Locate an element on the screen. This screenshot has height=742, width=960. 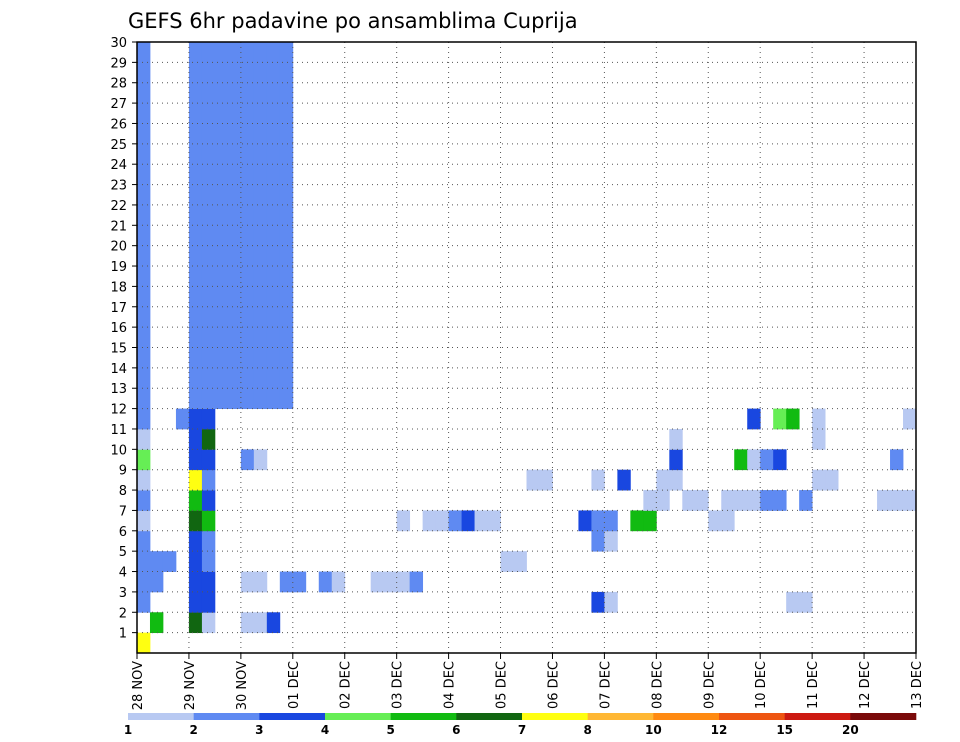
y-tick-label: 20 is located at coordinates (118, 247).